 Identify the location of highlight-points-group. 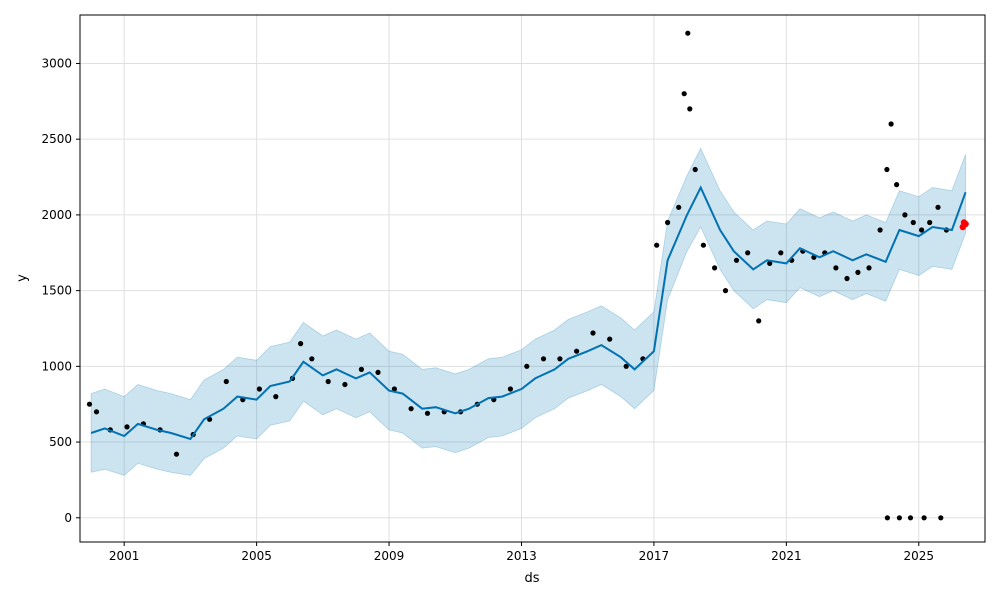
(964, 225).